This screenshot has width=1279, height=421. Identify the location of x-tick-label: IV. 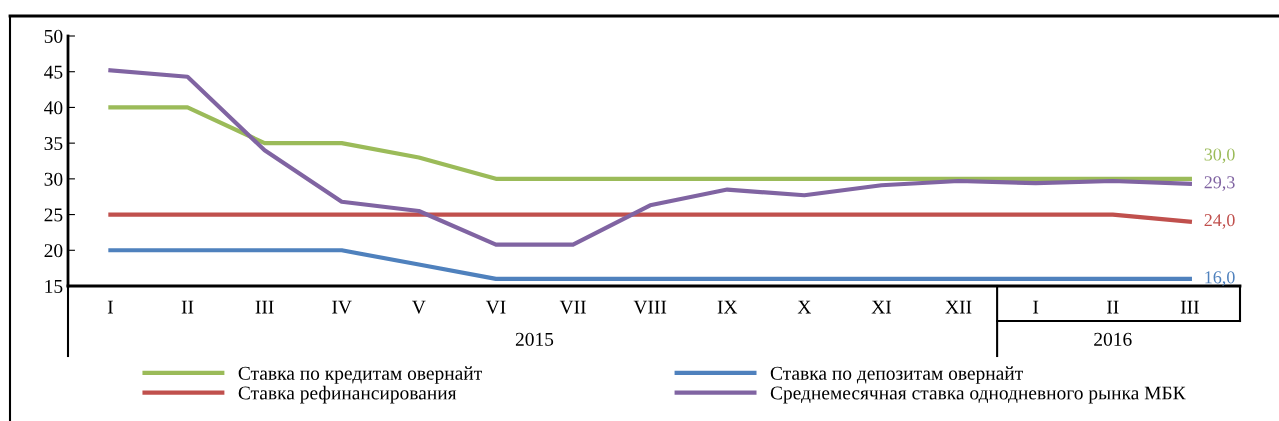
(342, 307).